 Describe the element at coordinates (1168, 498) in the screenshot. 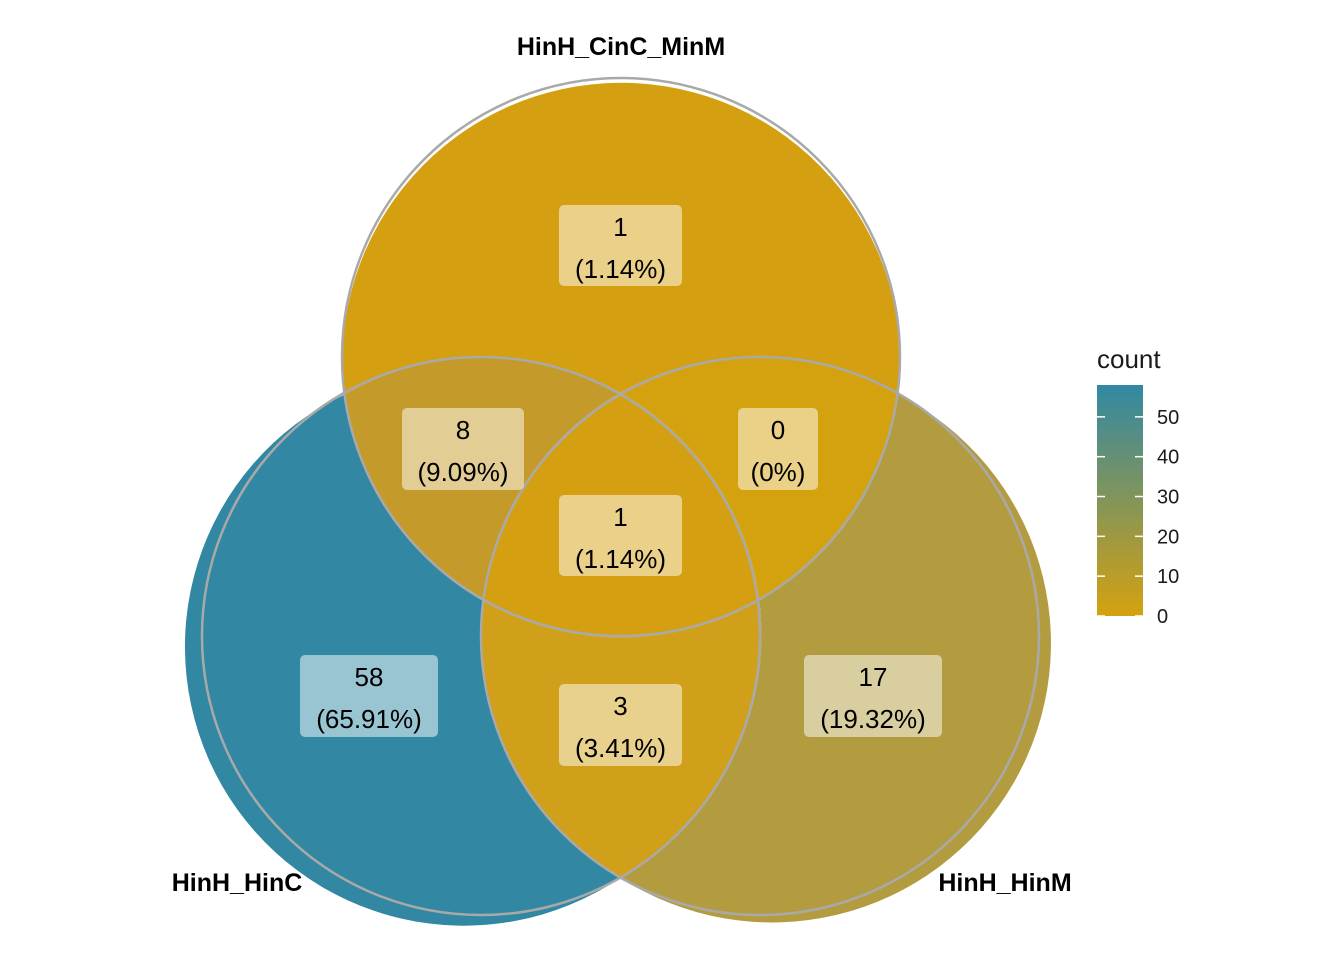

I see `legend-tick-label: 30` at that location.